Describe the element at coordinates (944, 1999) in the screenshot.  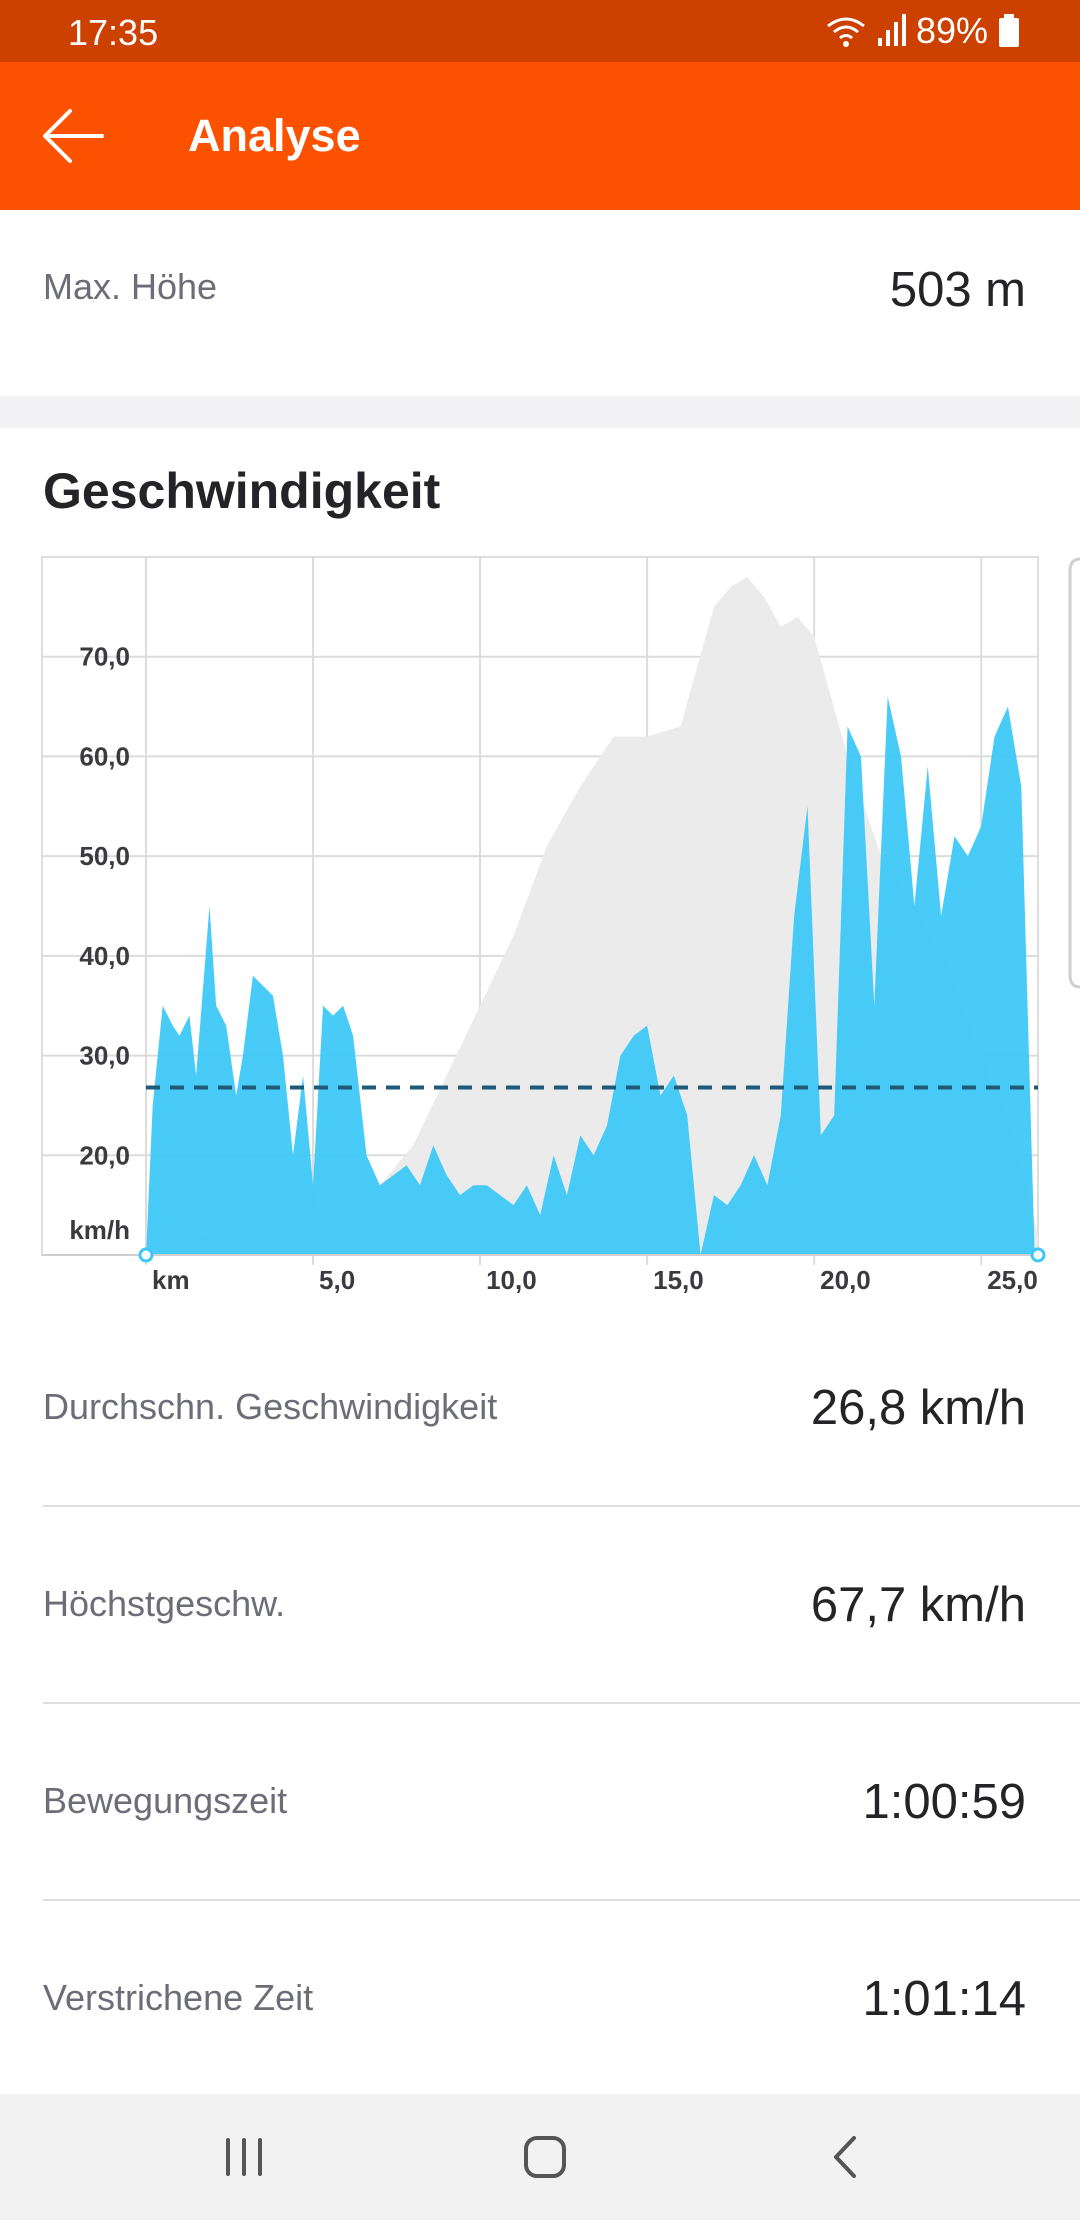
I see `elapsed-time-value: 1:01:14` at that location.